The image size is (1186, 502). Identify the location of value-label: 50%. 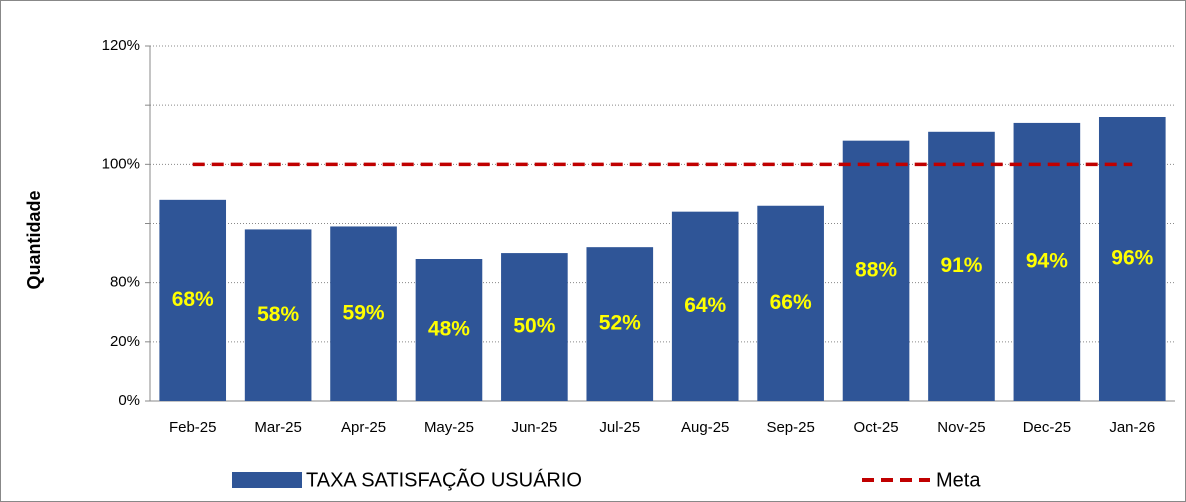
(534, 326).